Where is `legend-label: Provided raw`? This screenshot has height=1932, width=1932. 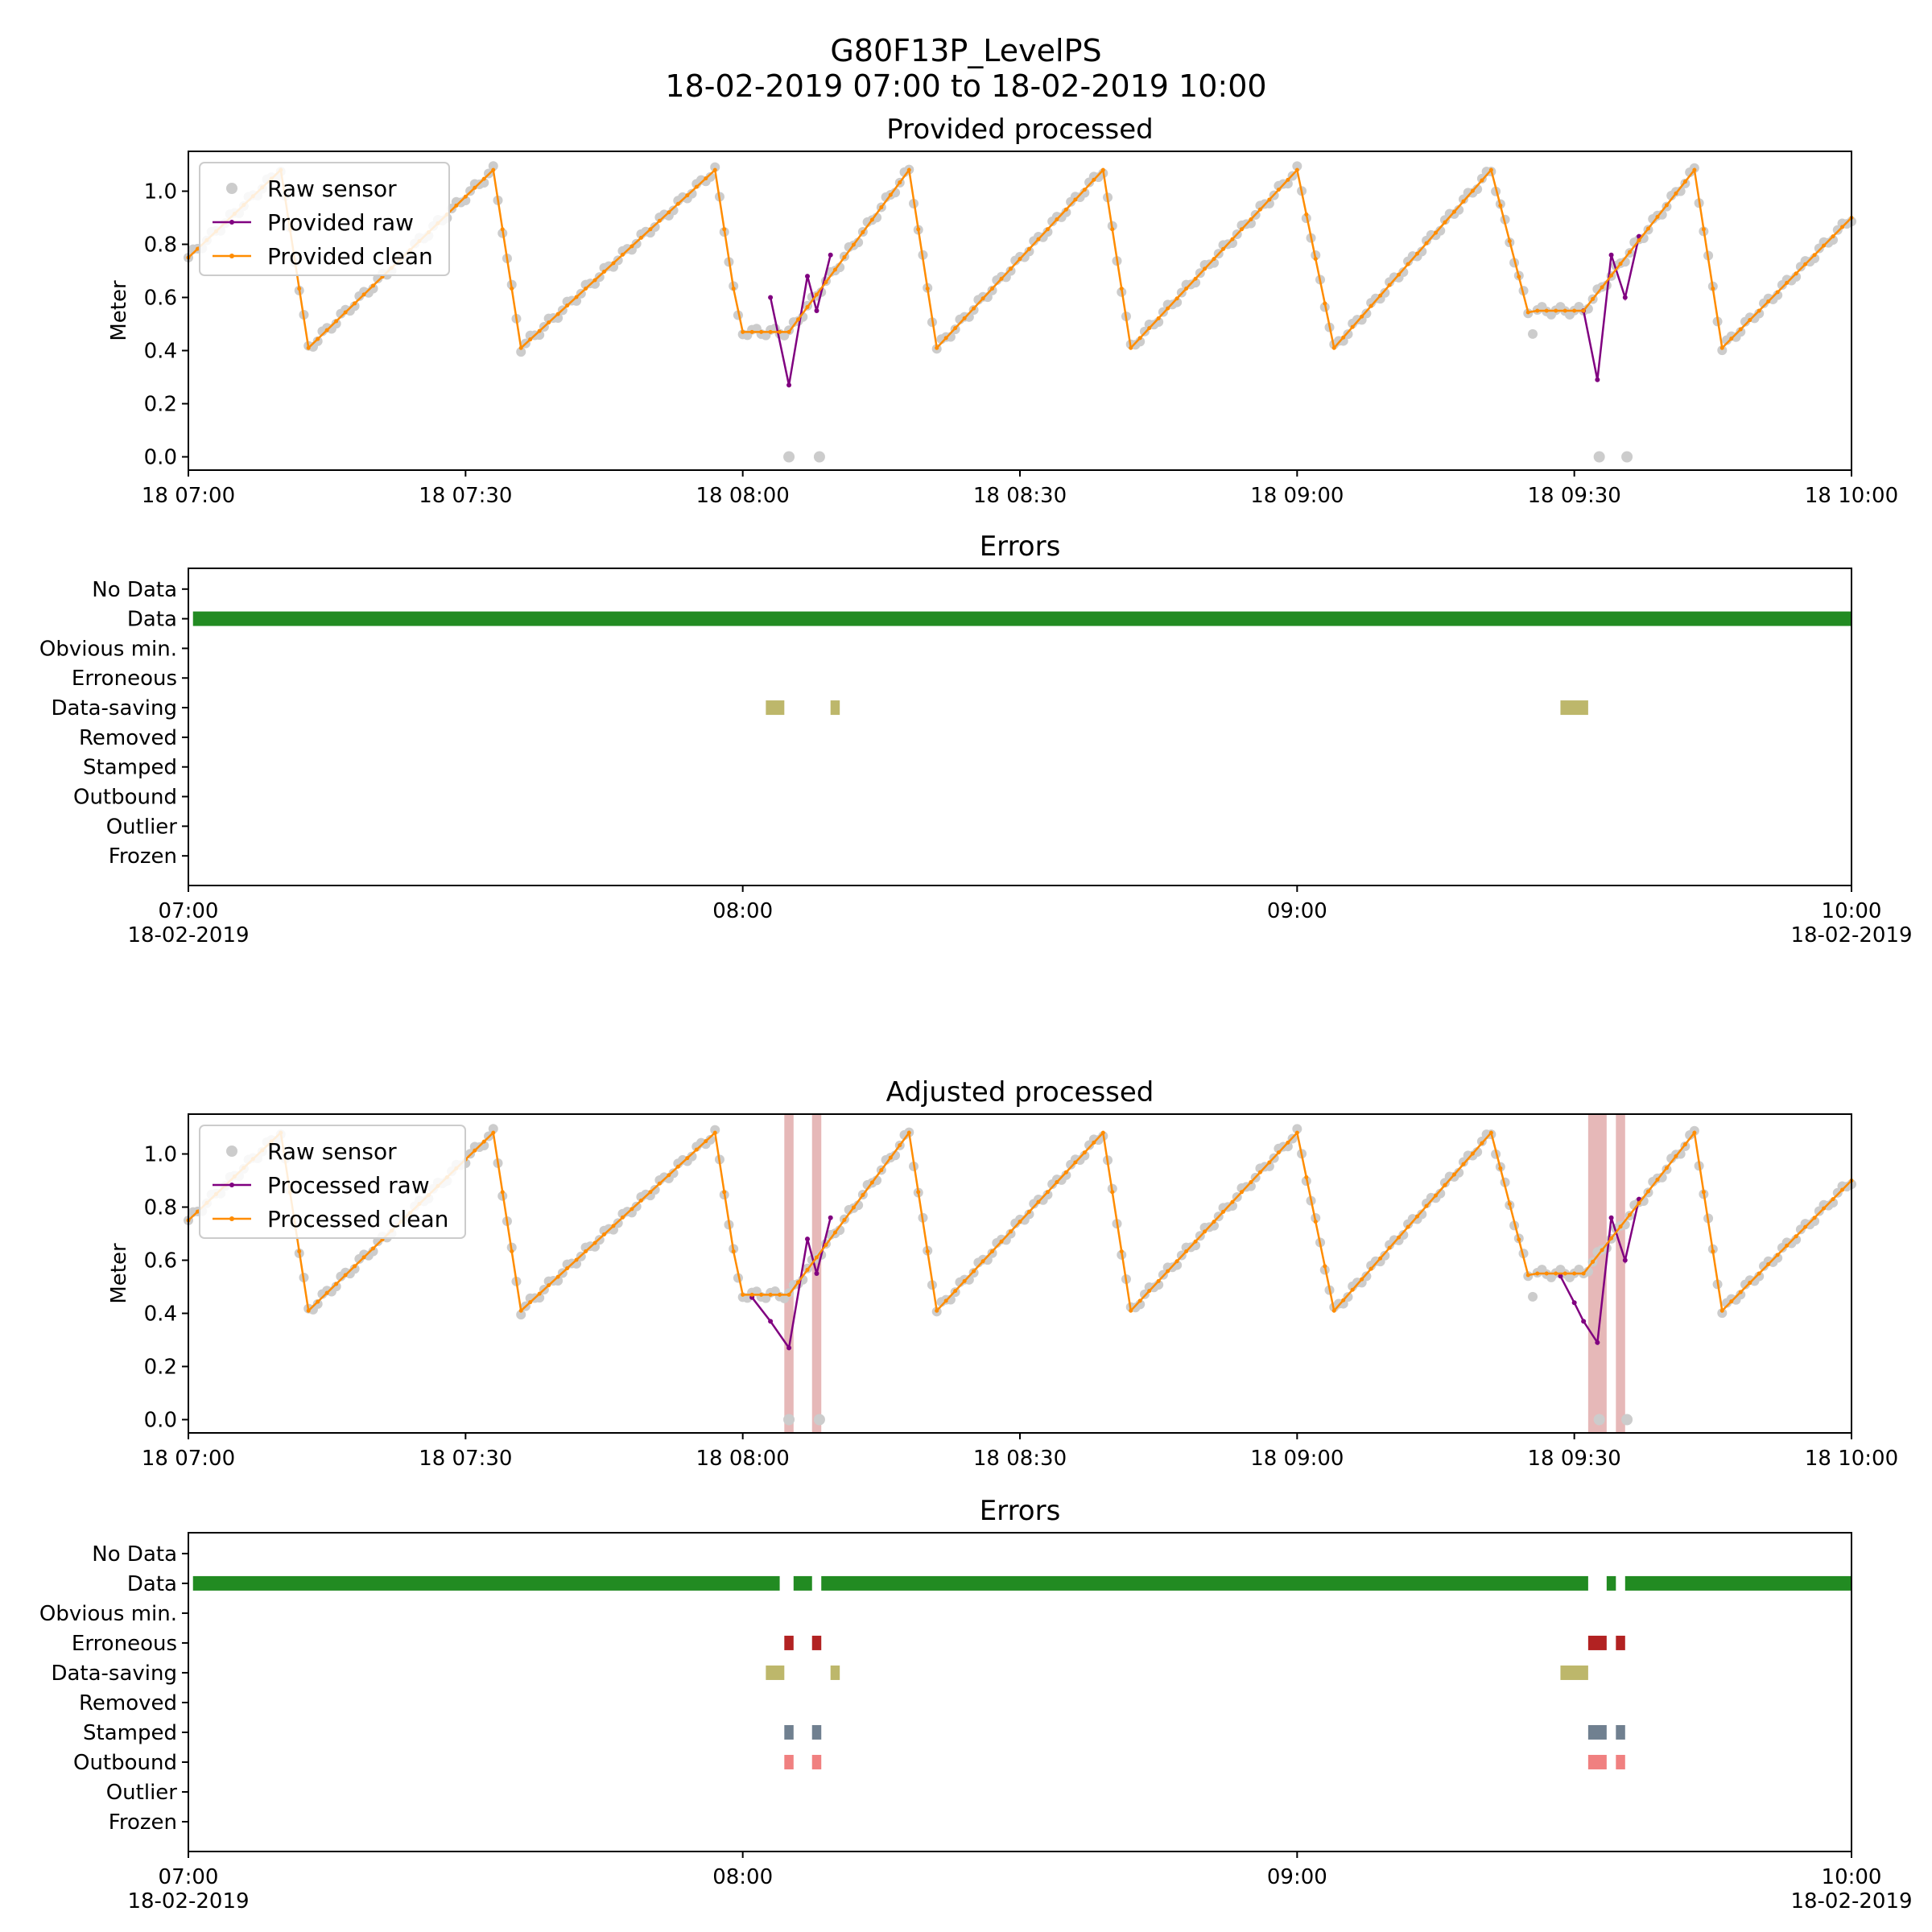 legend-label: Provided raw is located at coordinates (340, 222).